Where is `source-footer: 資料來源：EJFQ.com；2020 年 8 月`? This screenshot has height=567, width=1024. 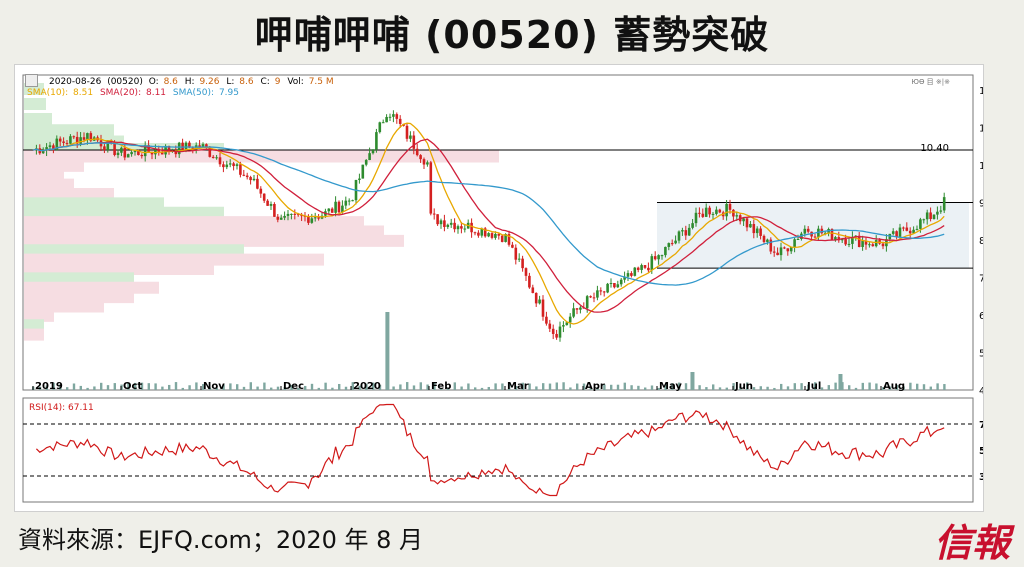
source-footer: 資料來源：EJFQ.com；2020 年 8 月 is located at coordinates (221, 540).